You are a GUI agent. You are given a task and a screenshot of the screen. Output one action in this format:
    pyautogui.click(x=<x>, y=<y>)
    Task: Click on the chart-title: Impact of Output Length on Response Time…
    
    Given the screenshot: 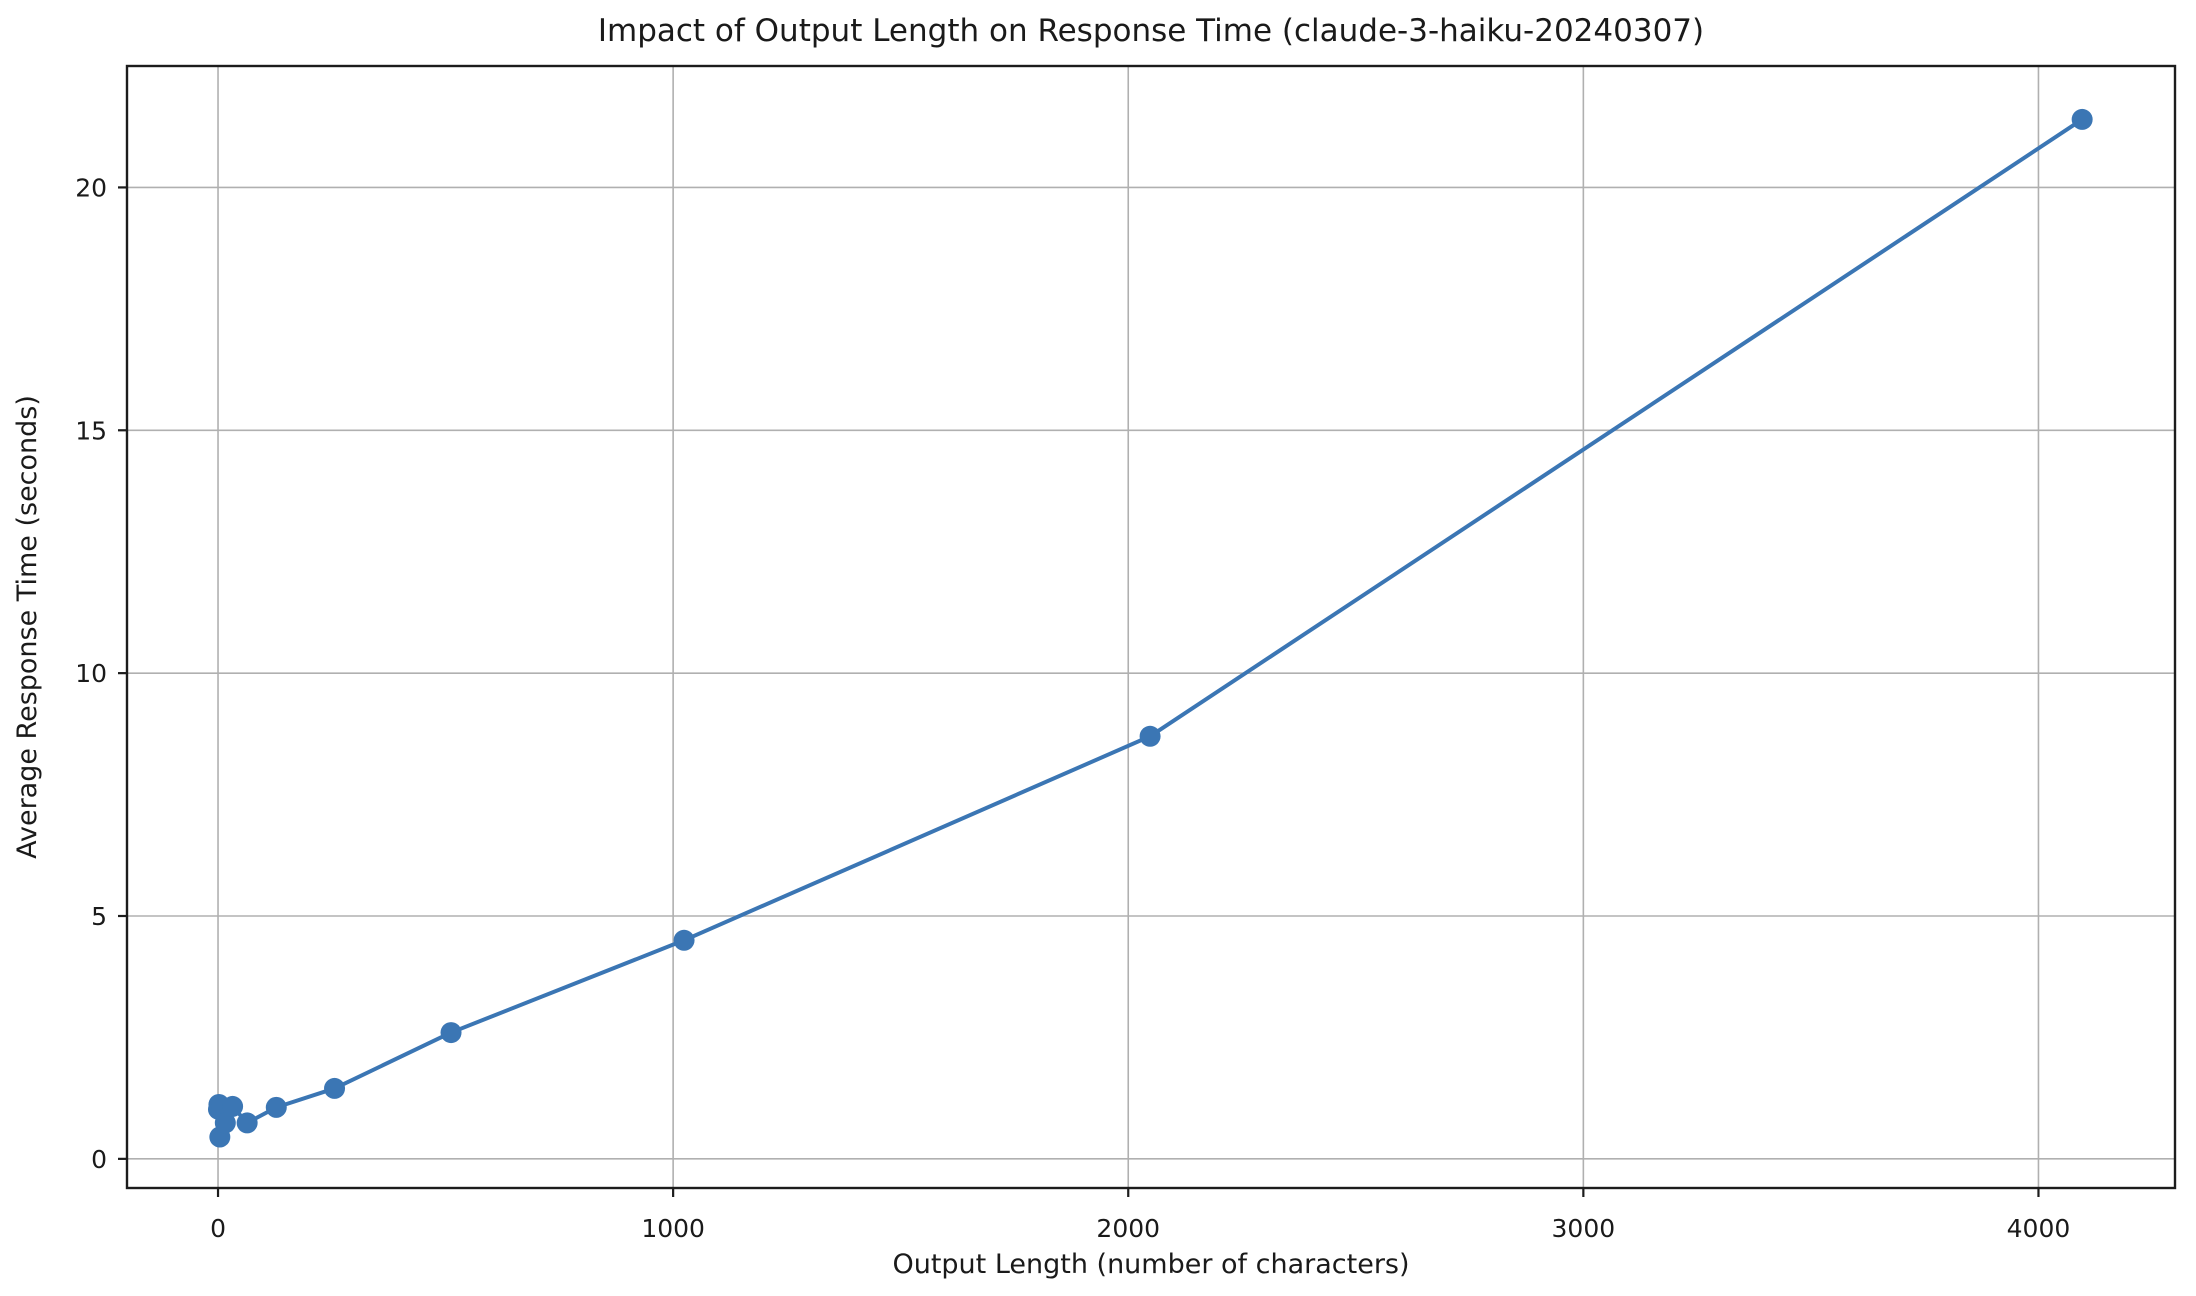 What is the action you would take?
    pyautogui.click(x=1151, y=31)
    